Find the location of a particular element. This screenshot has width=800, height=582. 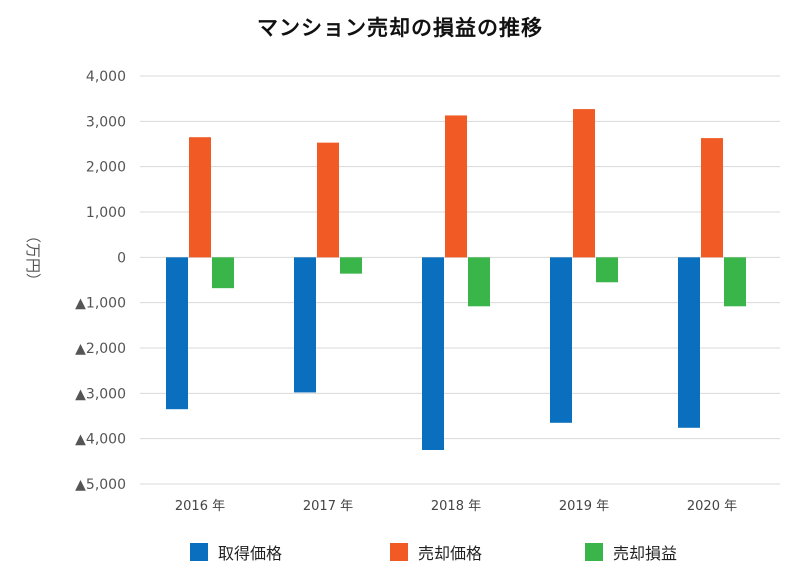

y-tick-label: ▲2,000 is located at coordinates (100, 349).